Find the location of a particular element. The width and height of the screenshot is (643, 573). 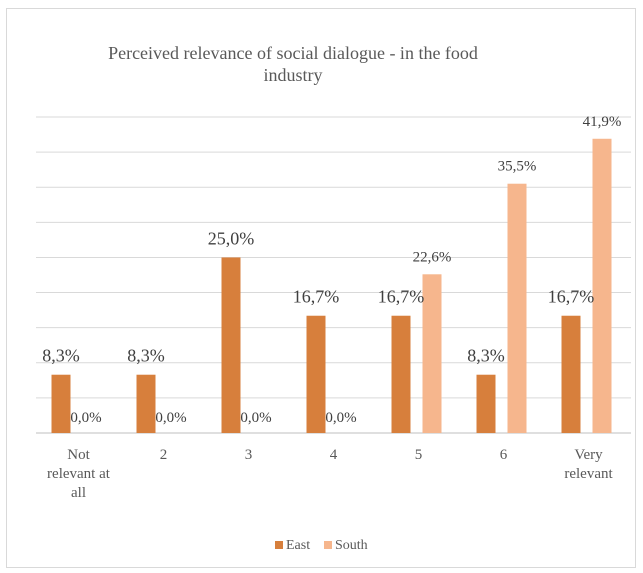

category-label: Very relevant is located at coordinates (588, 464).